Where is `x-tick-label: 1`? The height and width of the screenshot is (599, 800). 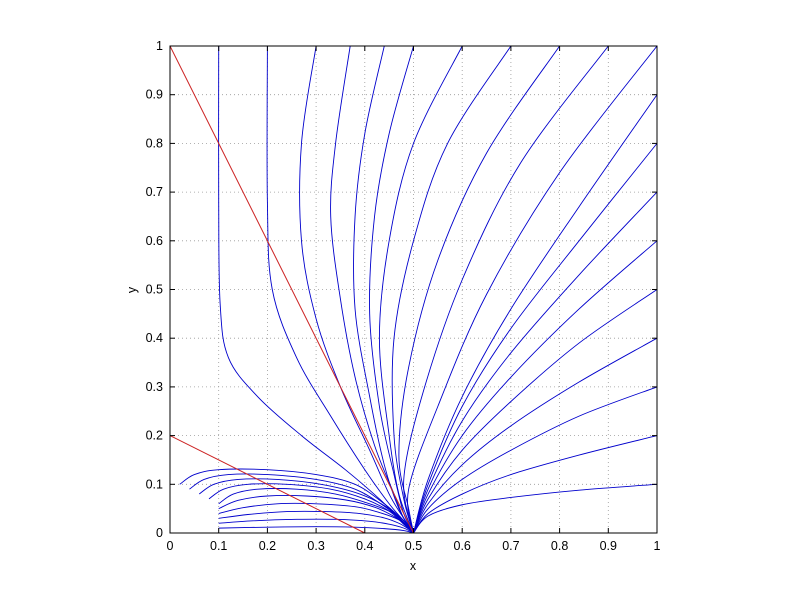 x-tick-label: 1 is located at coordinates (657, 546).